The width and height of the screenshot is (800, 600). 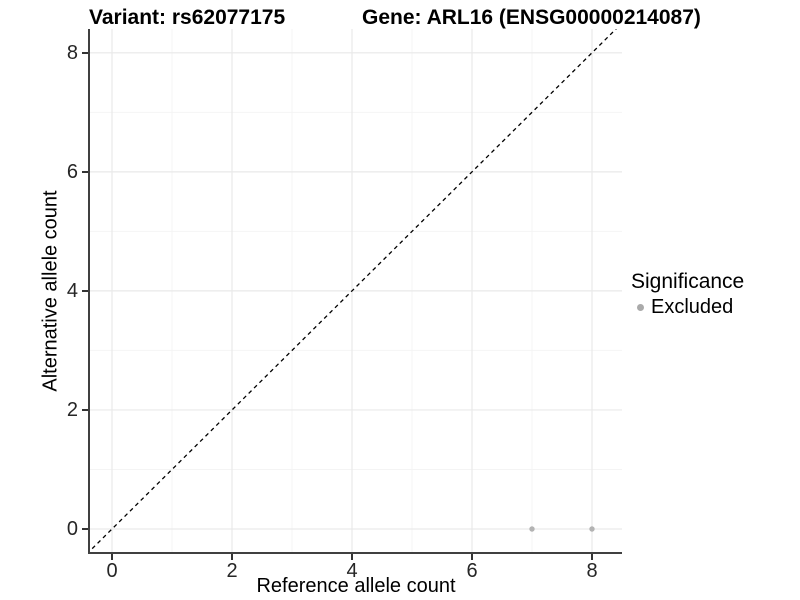 I want to click on x-axis-title: Reference allele count, so click(x=356, y=586).